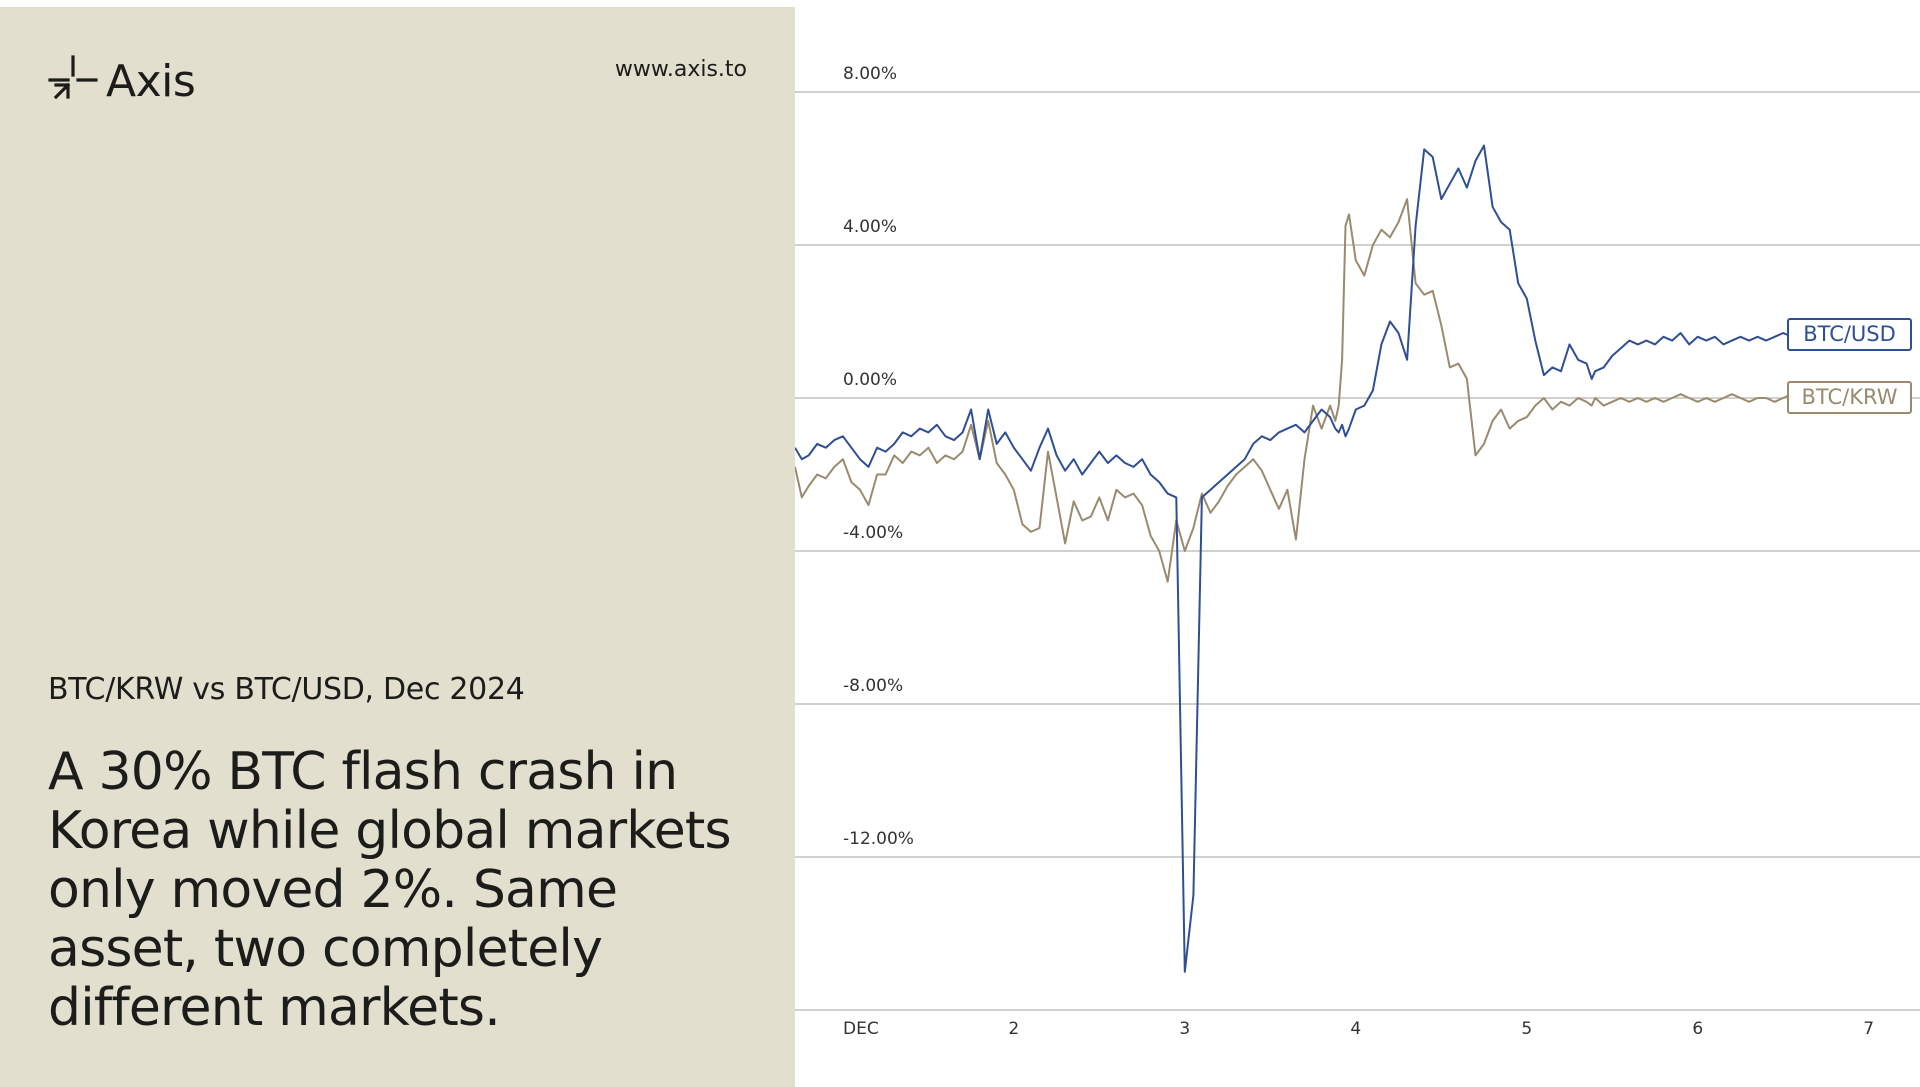 The height and width of the screenshot is (1087, 1920). I want to click on brand-logo: Axis, so click(122, 82).